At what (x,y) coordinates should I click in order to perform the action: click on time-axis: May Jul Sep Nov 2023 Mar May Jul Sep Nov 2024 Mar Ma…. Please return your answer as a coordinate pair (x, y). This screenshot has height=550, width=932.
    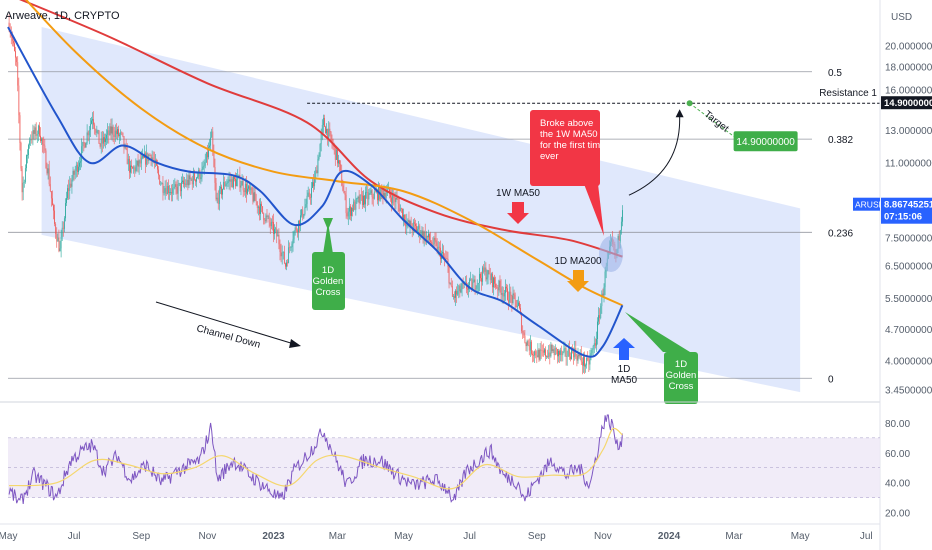
    Looking at the image, I should click on (436, 536).